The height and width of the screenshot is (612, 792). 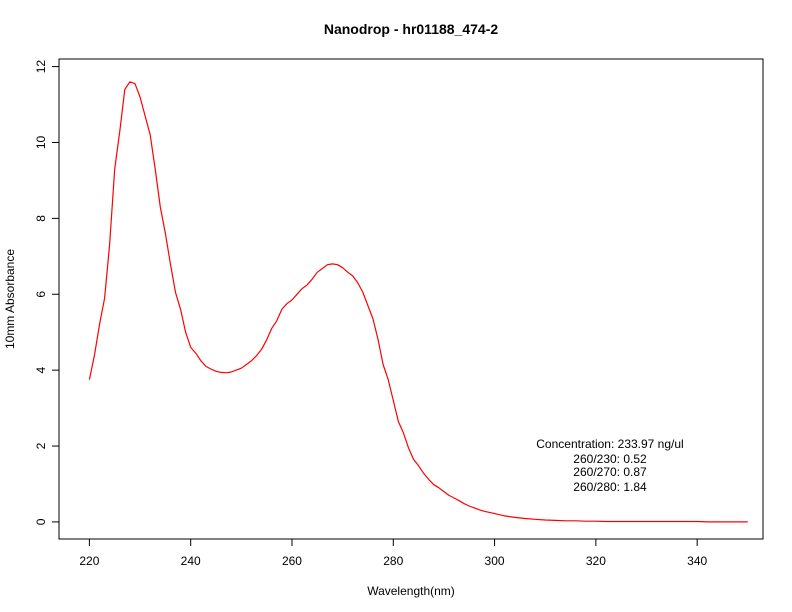 I want to click on x-tick-label: 240, so click(x=191, y=561).